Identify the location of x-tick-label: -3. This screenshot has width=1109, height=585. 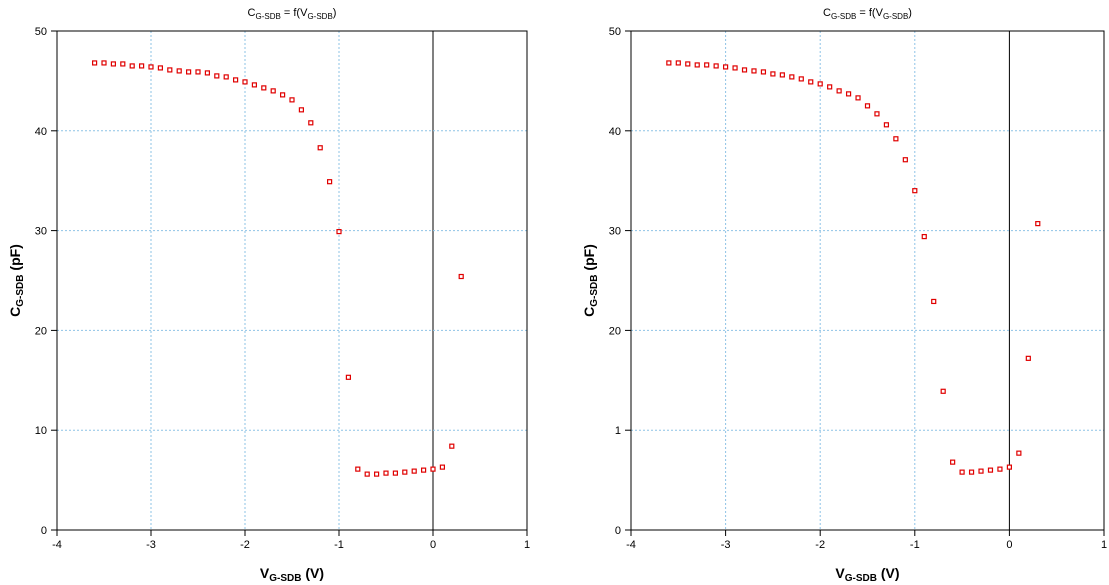
(726, 545).